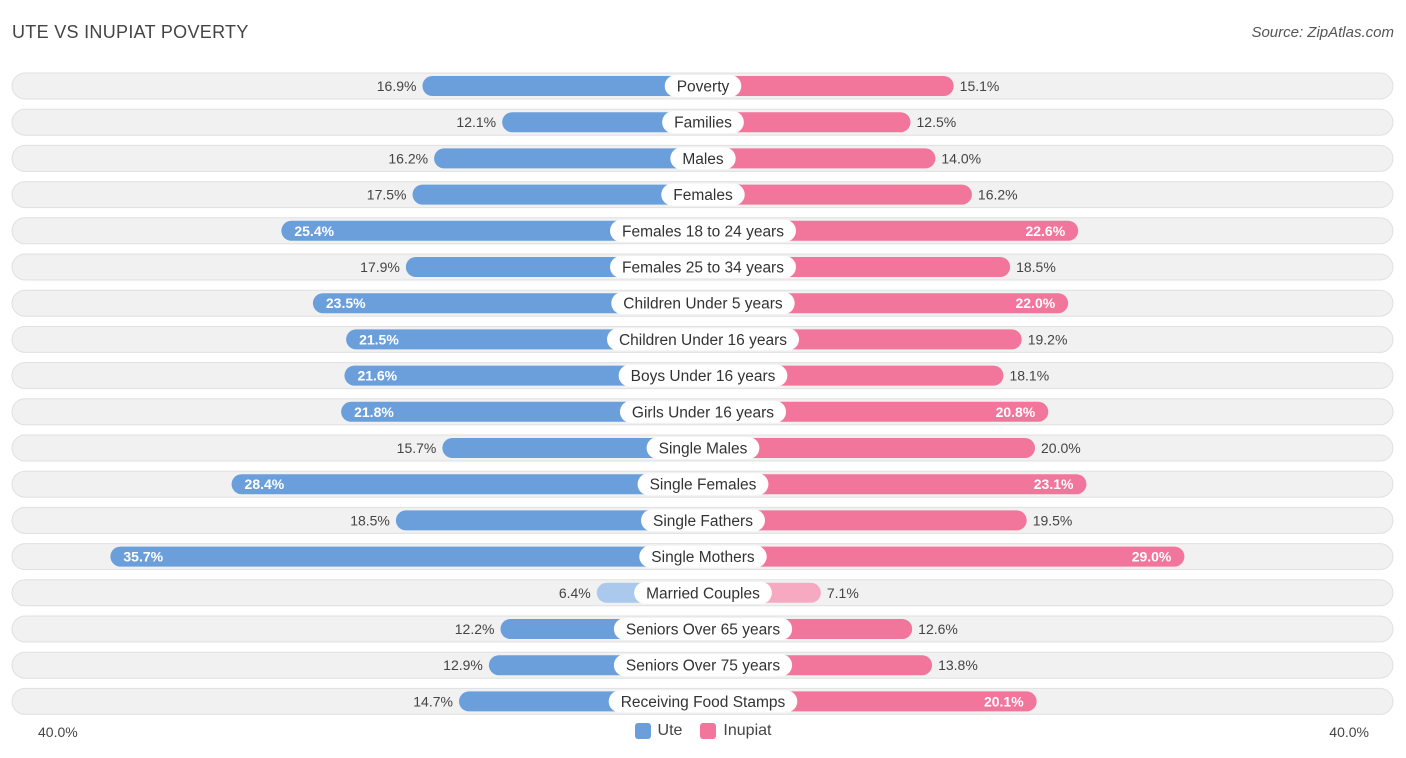  What do you see at coordinates (408, 158) in the screenshot?
I see `value-label-ute: 16.2%` at bounding box center [408, 158].